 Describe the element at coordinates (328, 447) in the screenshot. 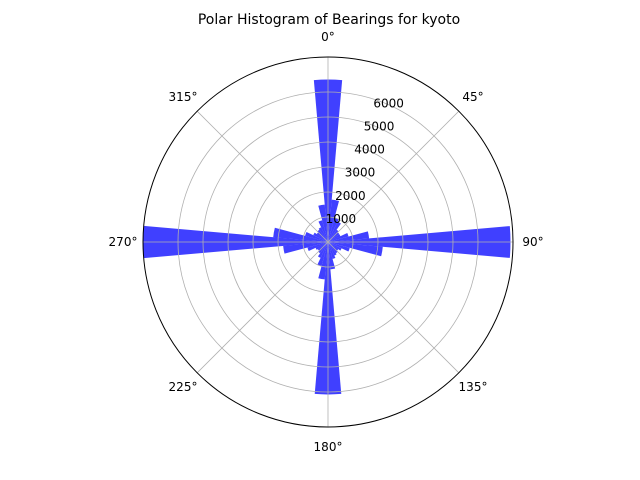

I see `angle-tick-label: 180°` at that location.